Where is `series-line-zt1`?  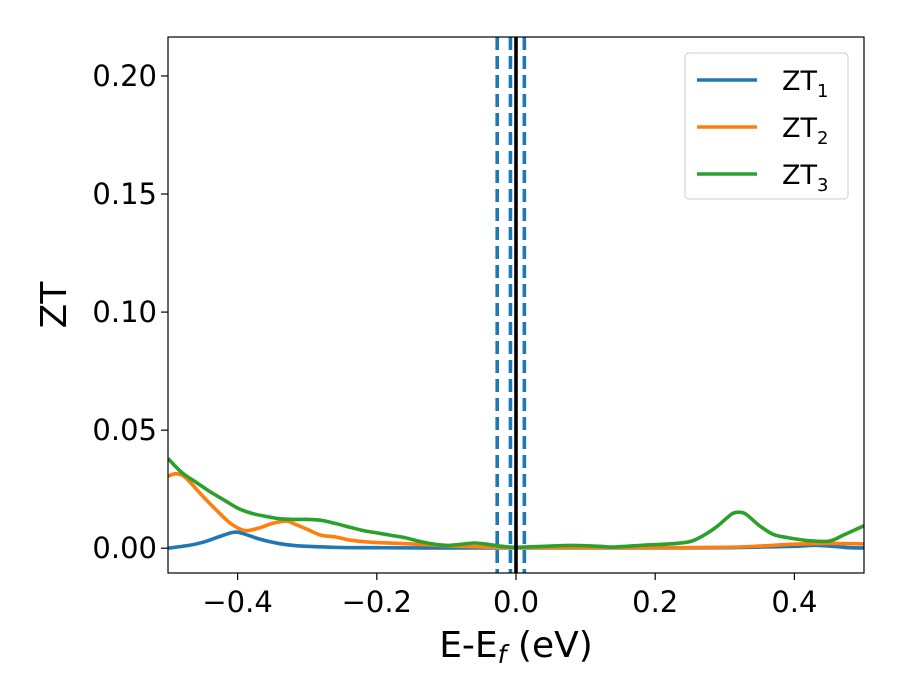
series-line-zt1 is located at coordinates (516, 540).